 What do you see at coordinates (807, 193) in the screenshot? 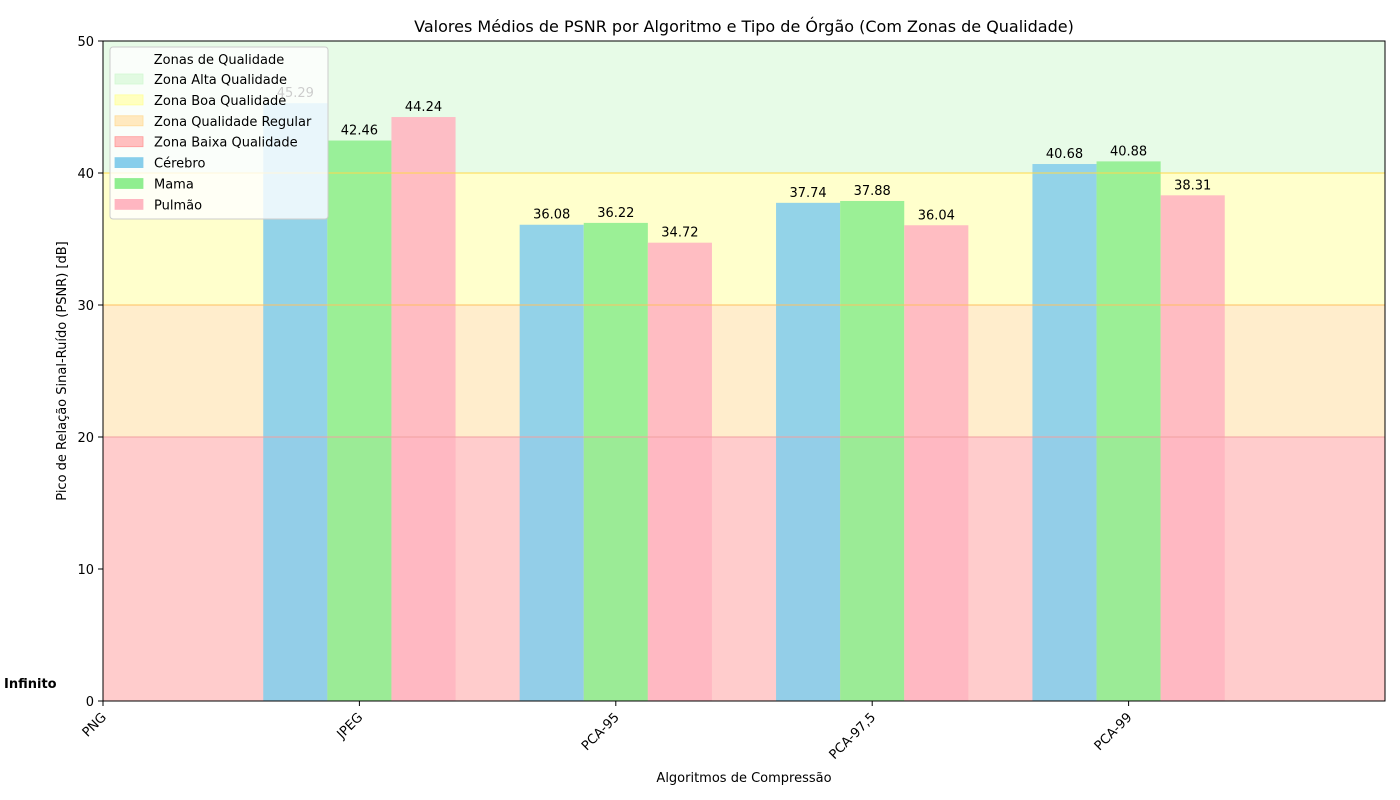
I see `bar-label-Cérebro-PCA-97,5: 37.74` at bounding box center [807, 193].